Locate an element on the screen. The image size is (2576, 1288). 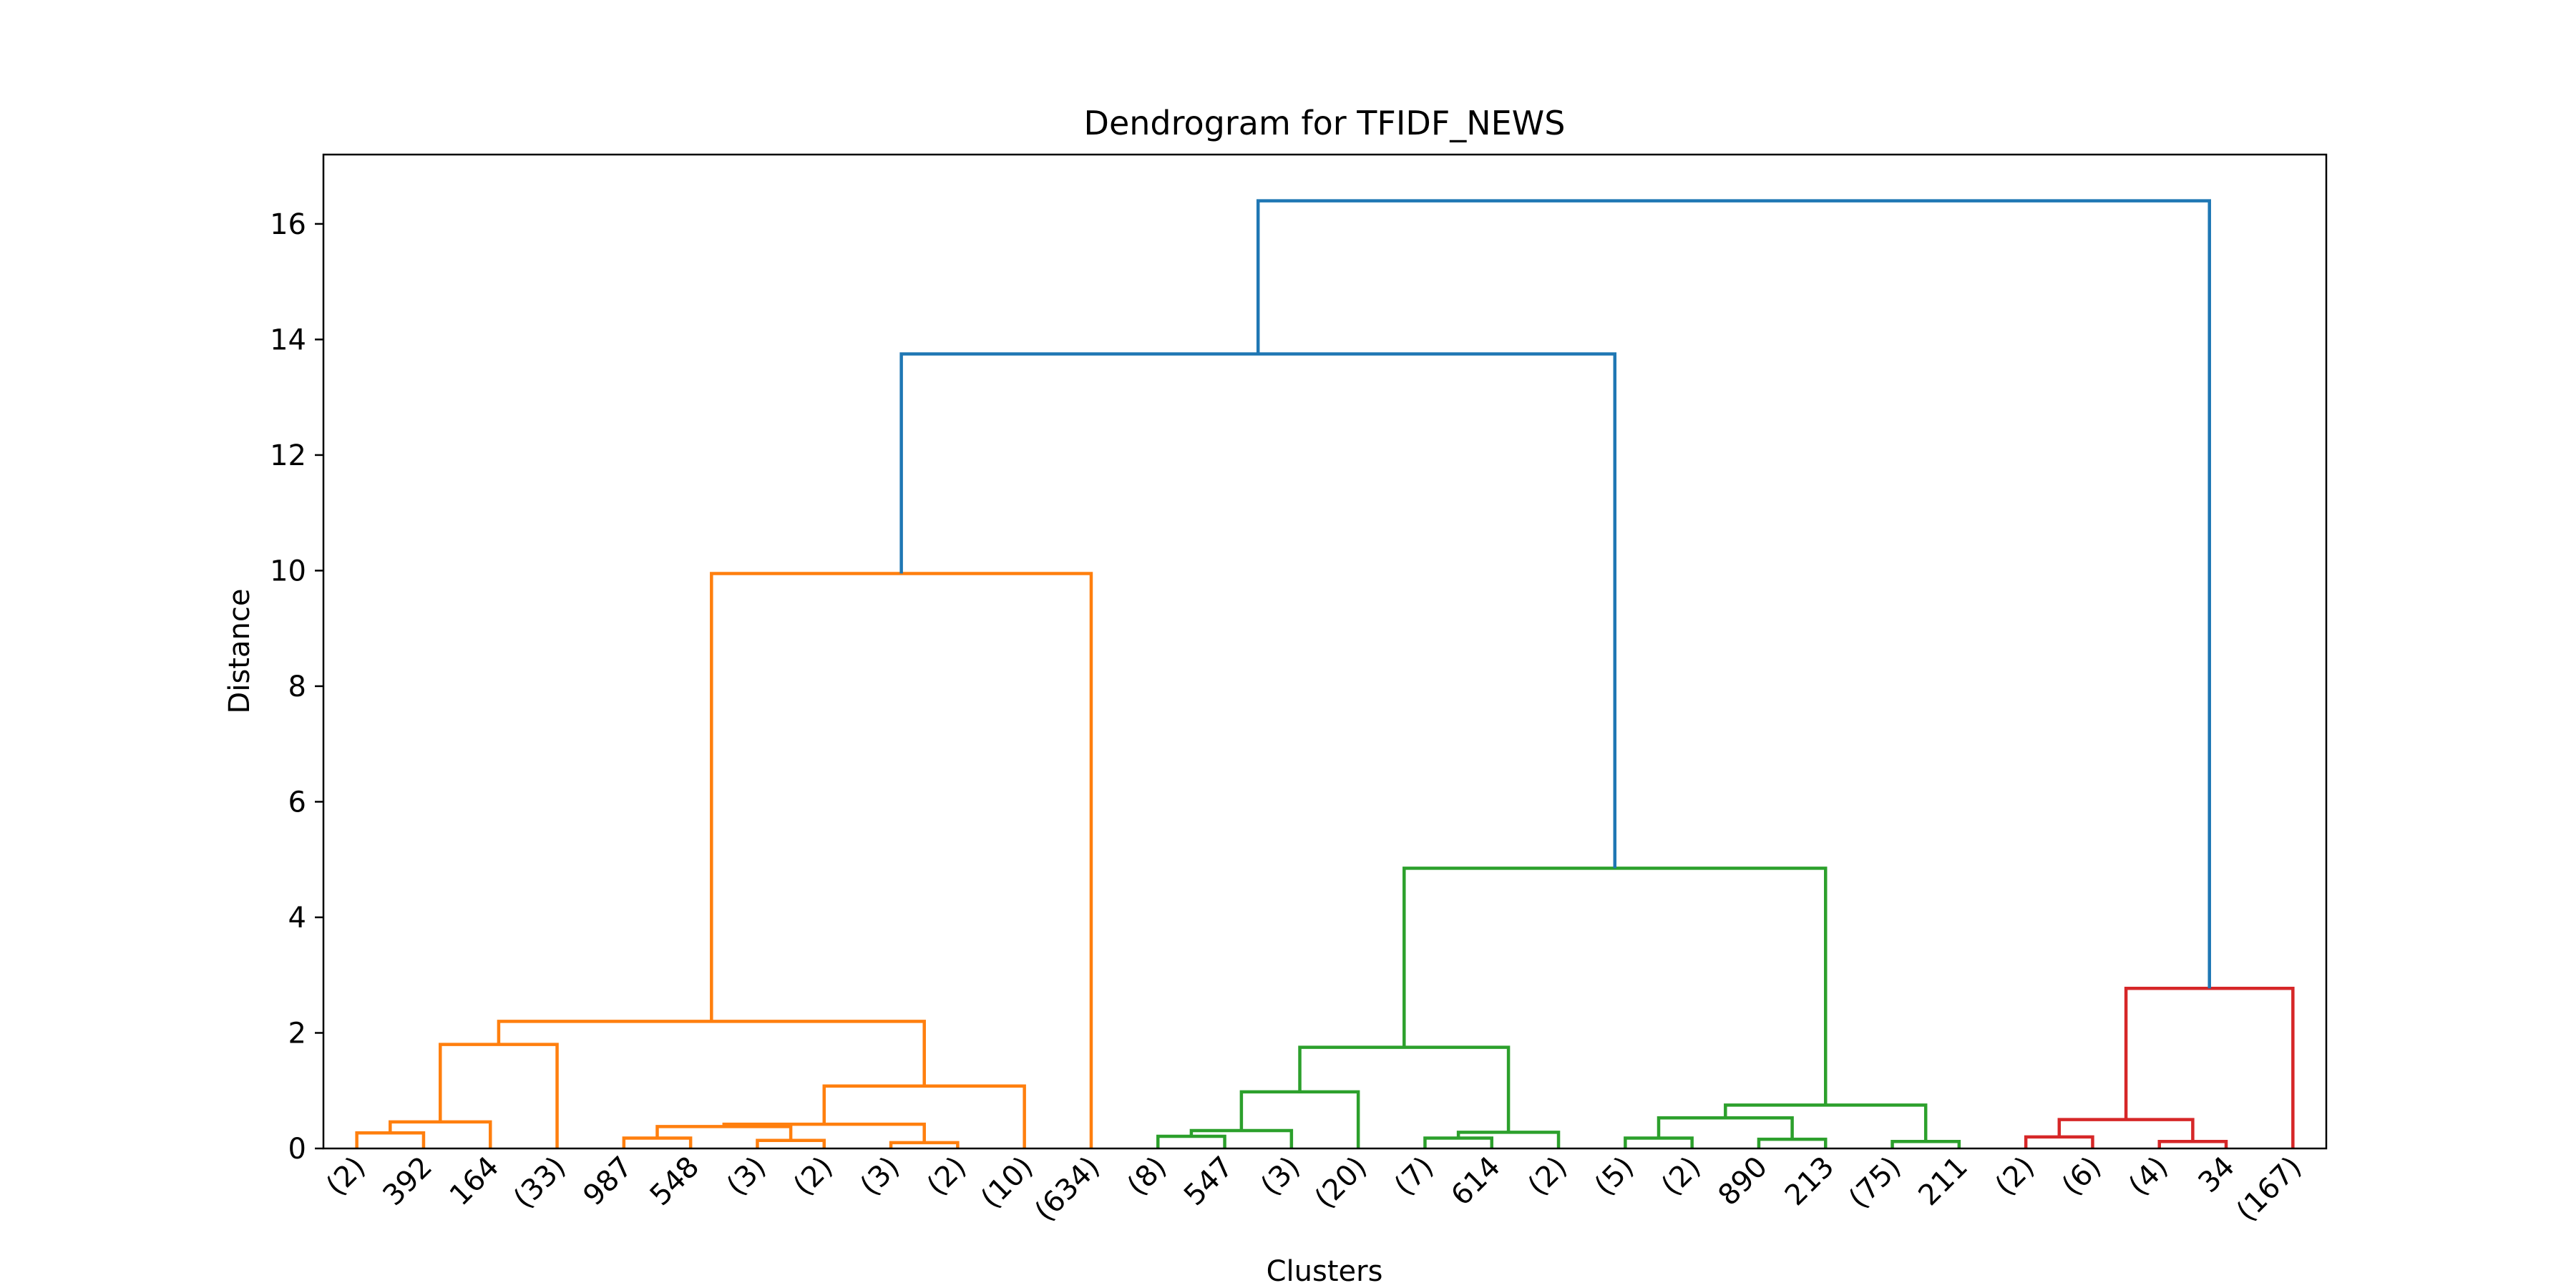
y-tick-label-12: 12 is located at coordinates (288, 455).